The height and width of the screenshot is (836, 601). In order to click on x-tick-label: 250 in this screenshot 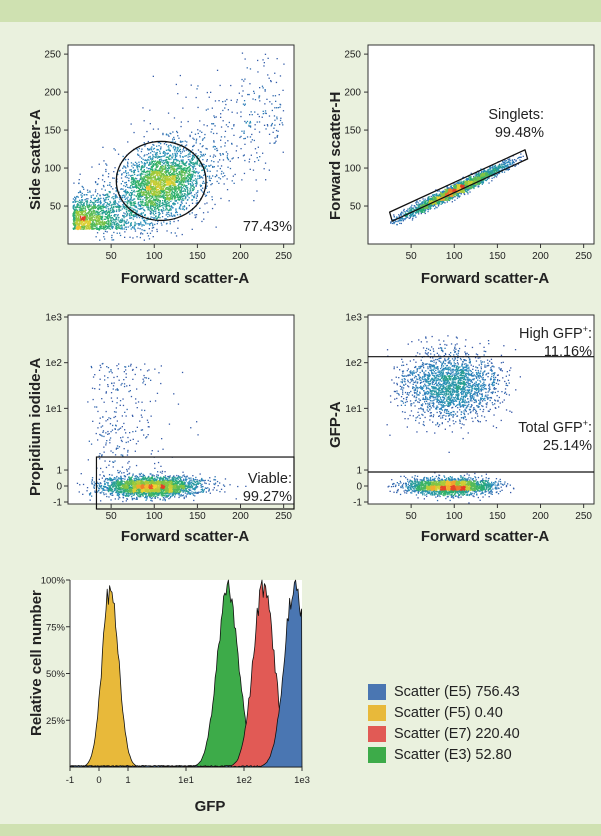, I will do `click(283, 256)`.